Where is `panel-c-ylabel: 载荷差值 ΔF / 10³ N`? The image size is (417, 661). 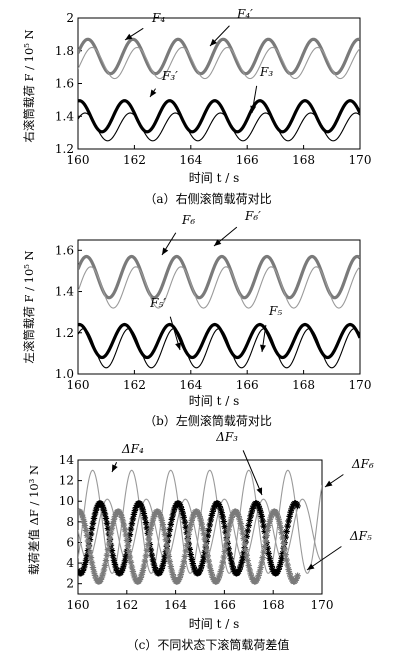 panel-c-ylabel: 载荷差值 ΔF / 10³ N is located at coordinates (34, 520).